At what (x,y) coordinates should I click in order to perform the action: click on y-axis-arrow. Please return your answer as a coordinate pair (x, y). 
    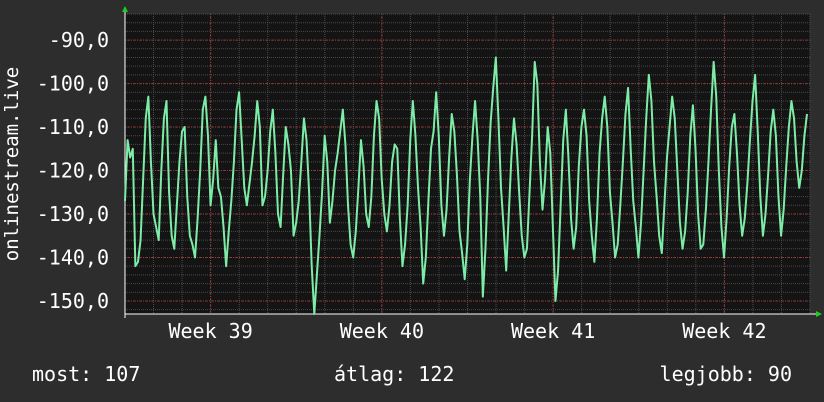
    Looking at the image, I should click on (125, 9).